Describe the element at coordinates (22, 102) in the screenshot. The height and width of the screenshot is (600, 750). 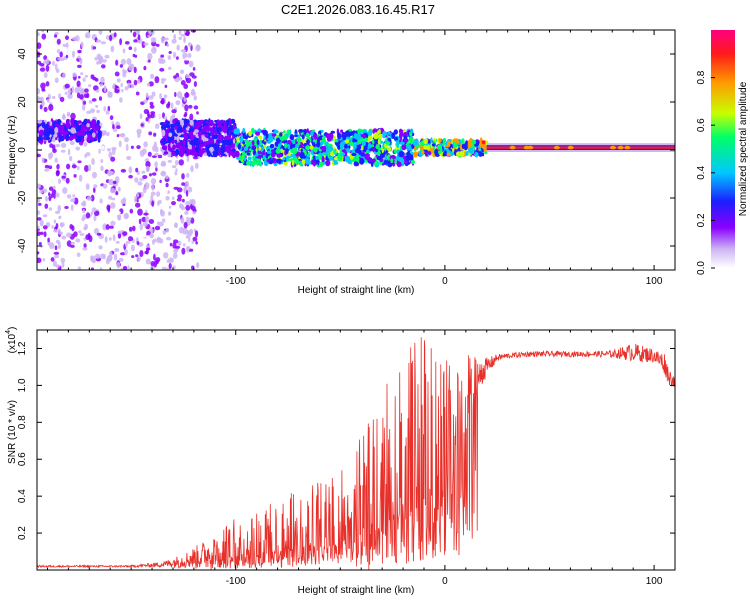
I see `spectrogram-y-tick-label: 20` at that location.